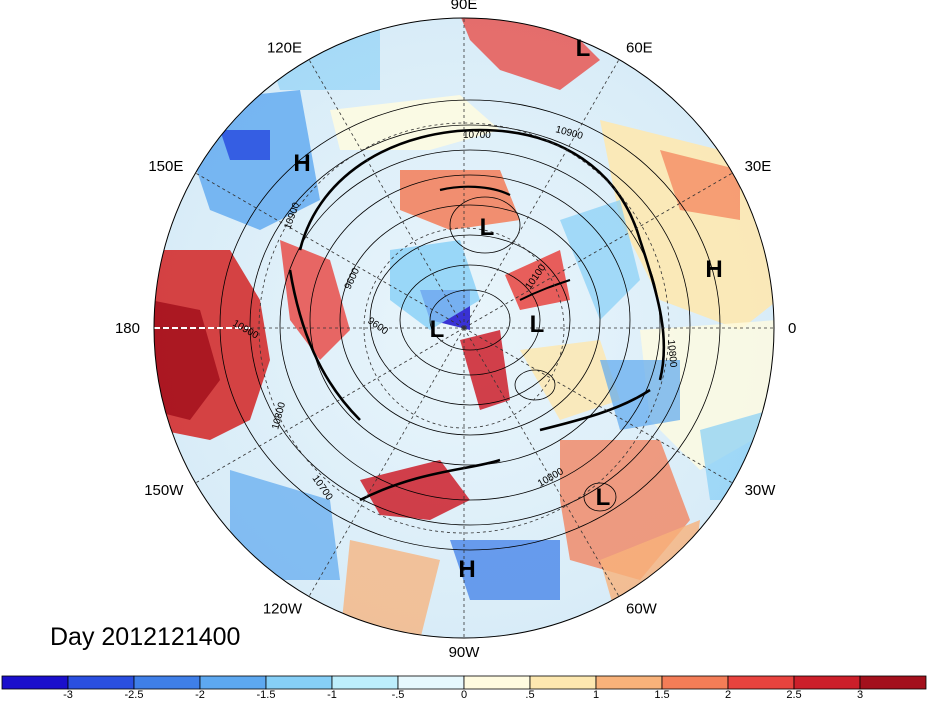  What do you see at coordinates (464, 6) in the screenshot?
I see `longitude-label: 90E` at bounding box center [464, 6].